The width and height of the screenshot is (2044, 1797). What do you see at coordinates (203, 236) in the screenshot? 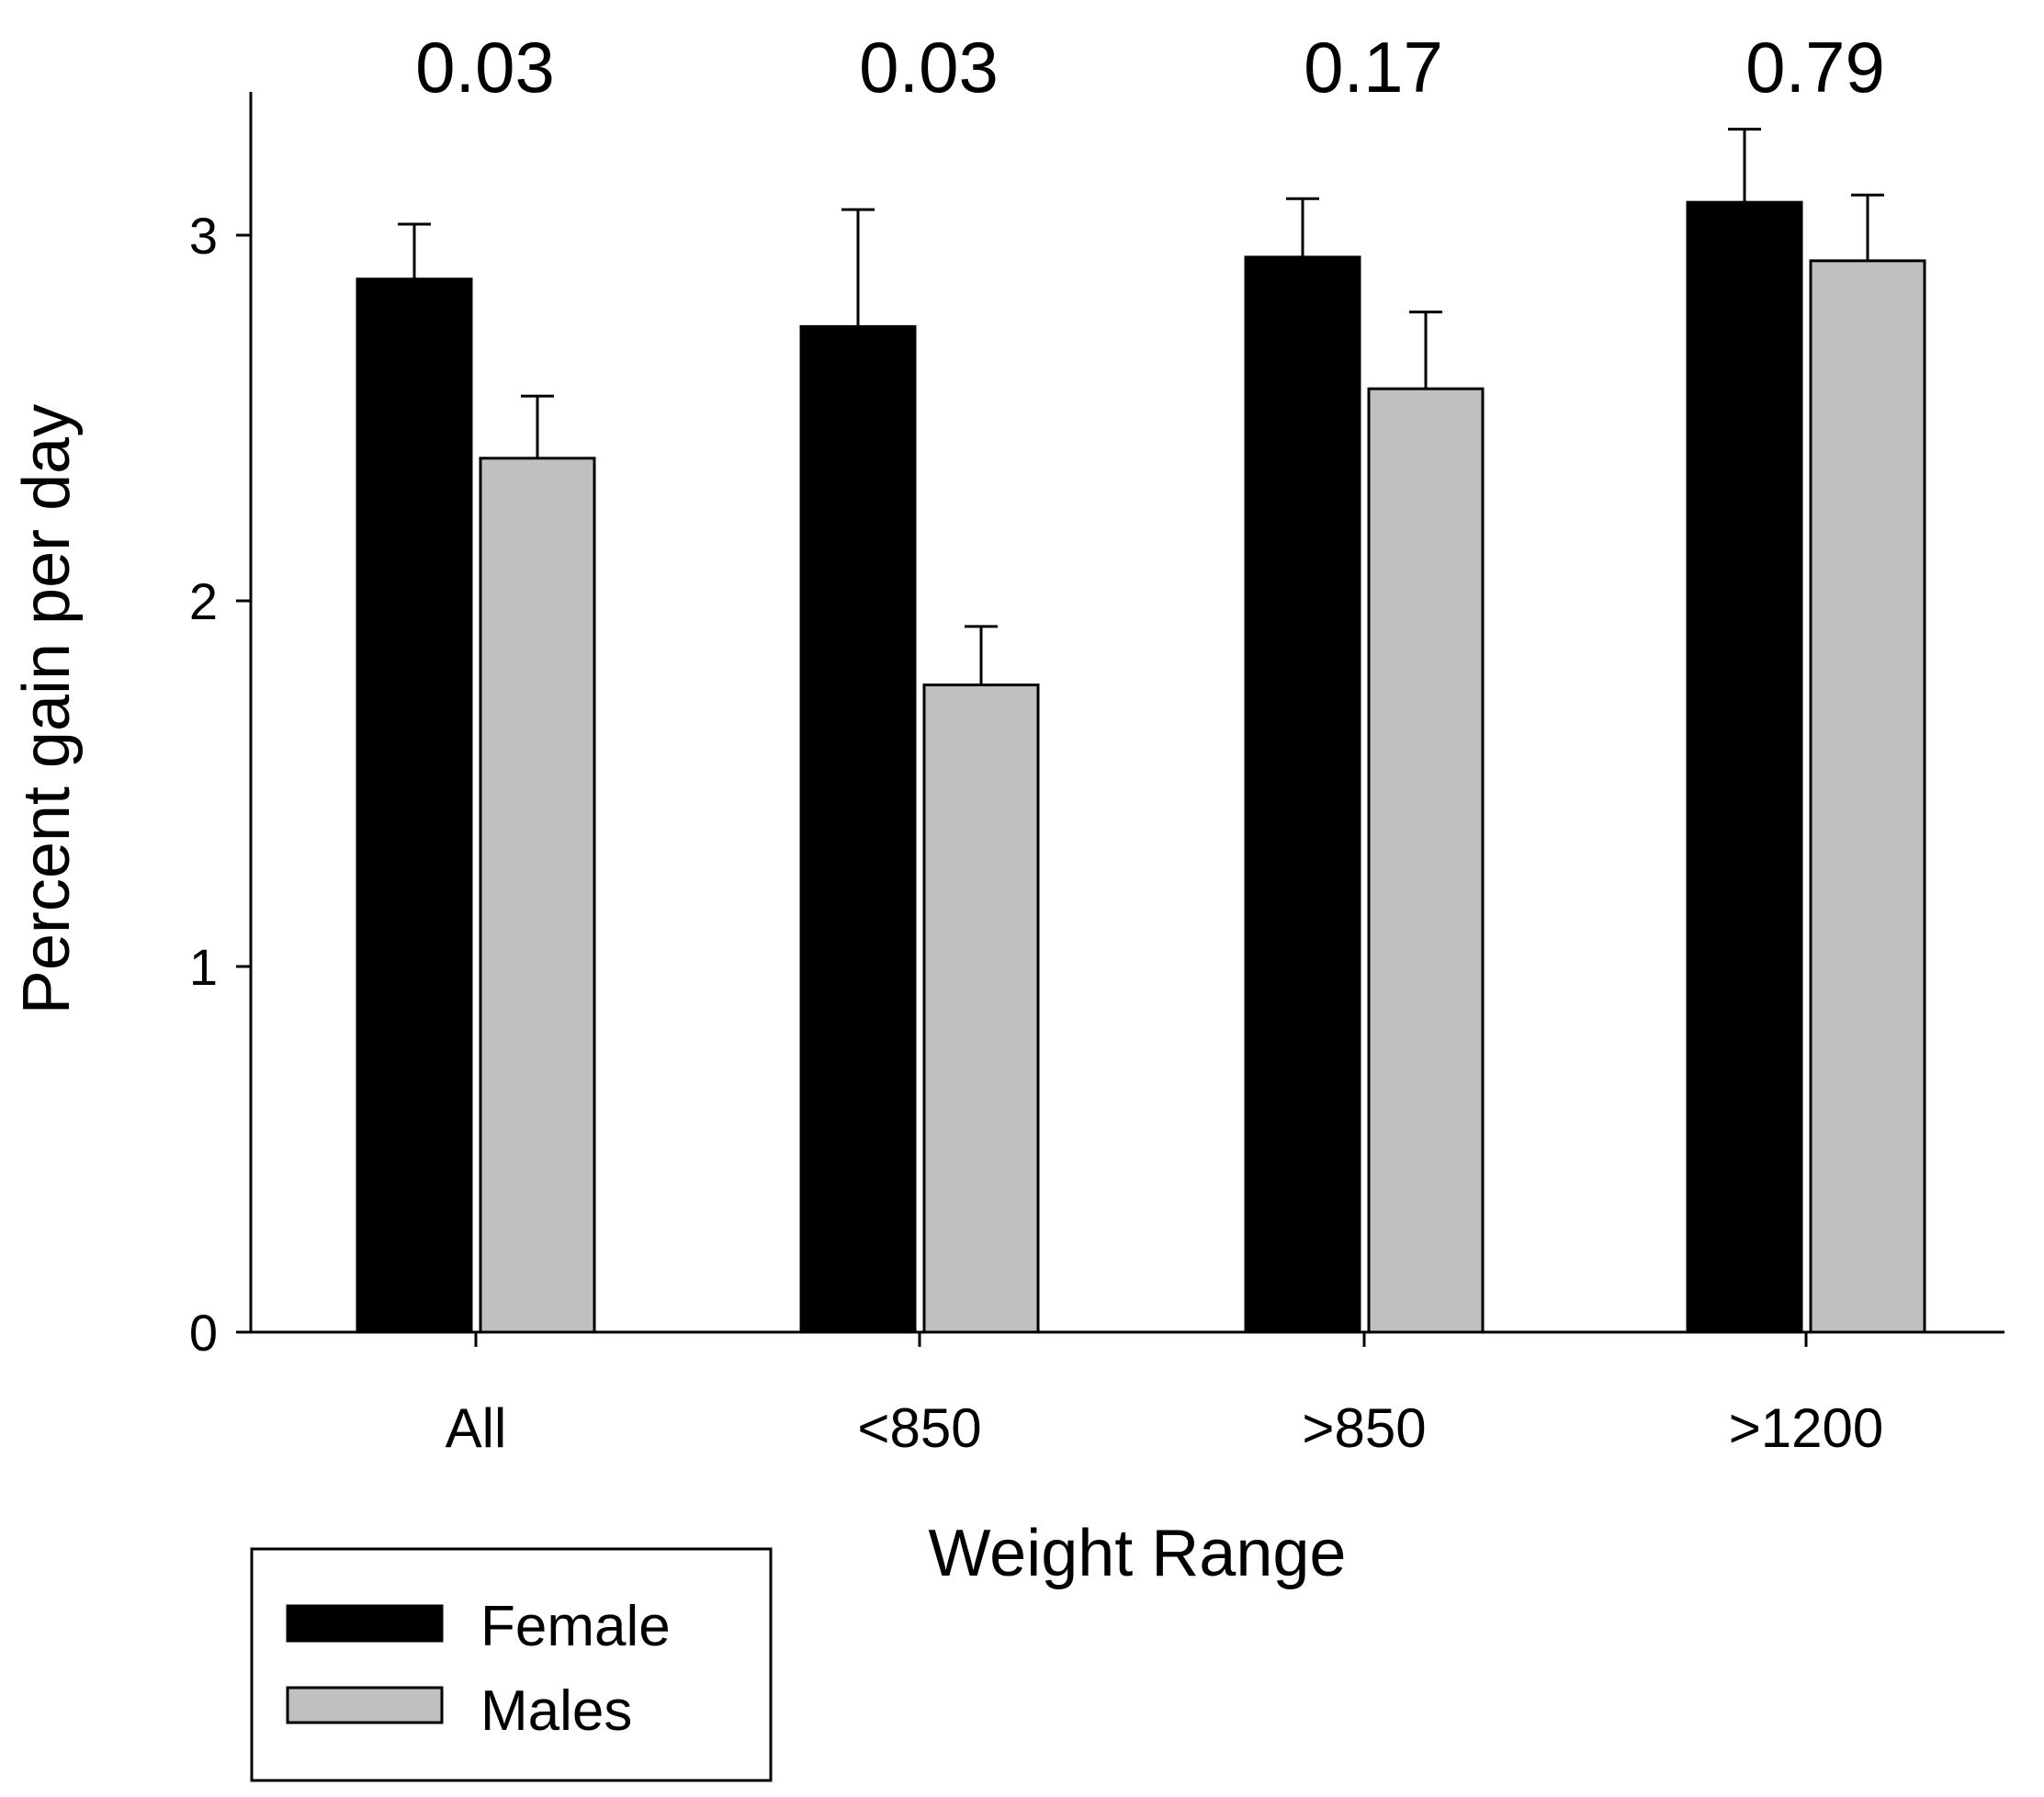
I see `y-tick-label: 3` at bounding box center [203, 236].